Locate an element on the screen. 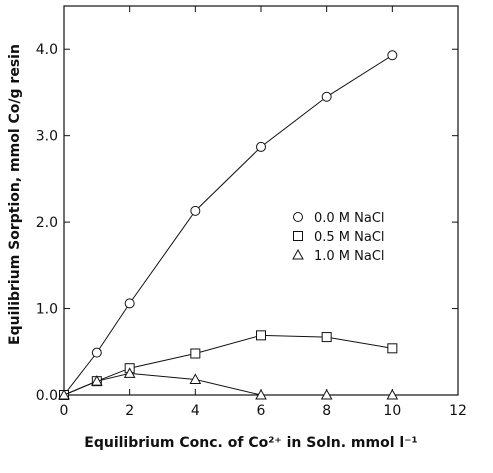 The width and height of the screenshot is (493, 473). y-tick-label: 3.0 is located at coordinates (47, 137).